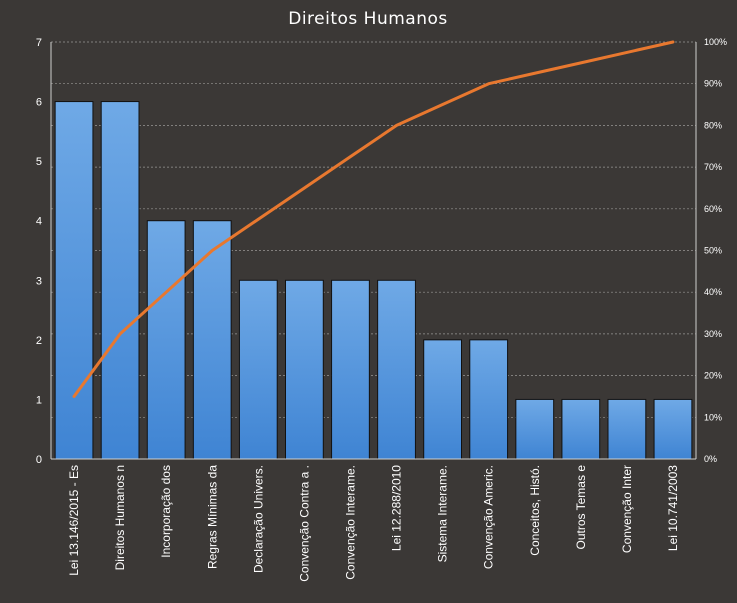 The height and width of the screenshot is (603, 737). I want to click on y-tick-label: 2, so click(39, 341).